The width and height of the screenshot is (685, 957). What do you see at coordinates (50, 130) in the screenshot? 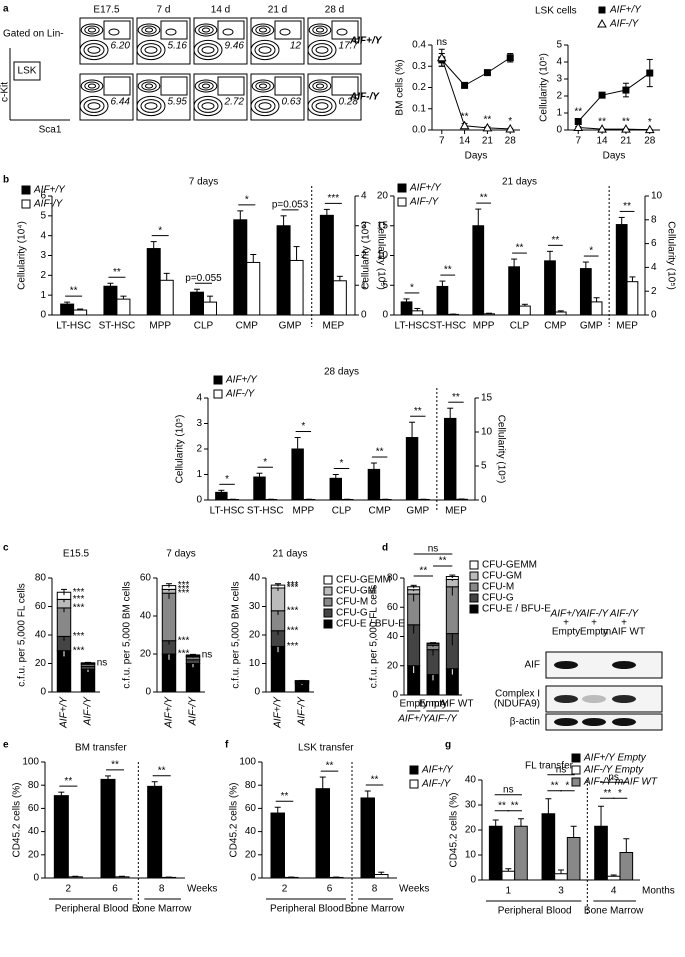
I see `flow-xlabel: Sca1` at bounding box center [50, 130].